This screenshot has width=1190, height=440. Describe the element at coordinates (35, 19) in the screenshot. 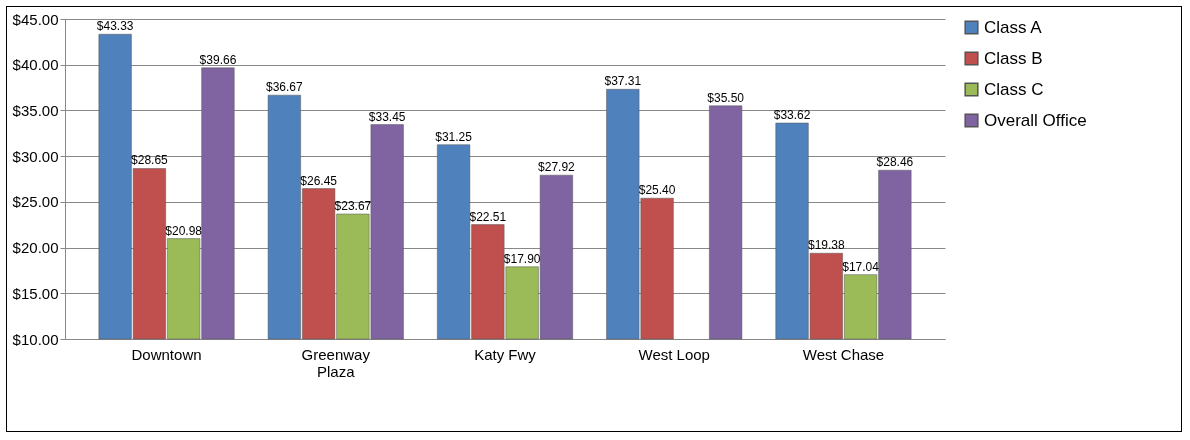

I see `y-tick-label: $45.00` at that location.